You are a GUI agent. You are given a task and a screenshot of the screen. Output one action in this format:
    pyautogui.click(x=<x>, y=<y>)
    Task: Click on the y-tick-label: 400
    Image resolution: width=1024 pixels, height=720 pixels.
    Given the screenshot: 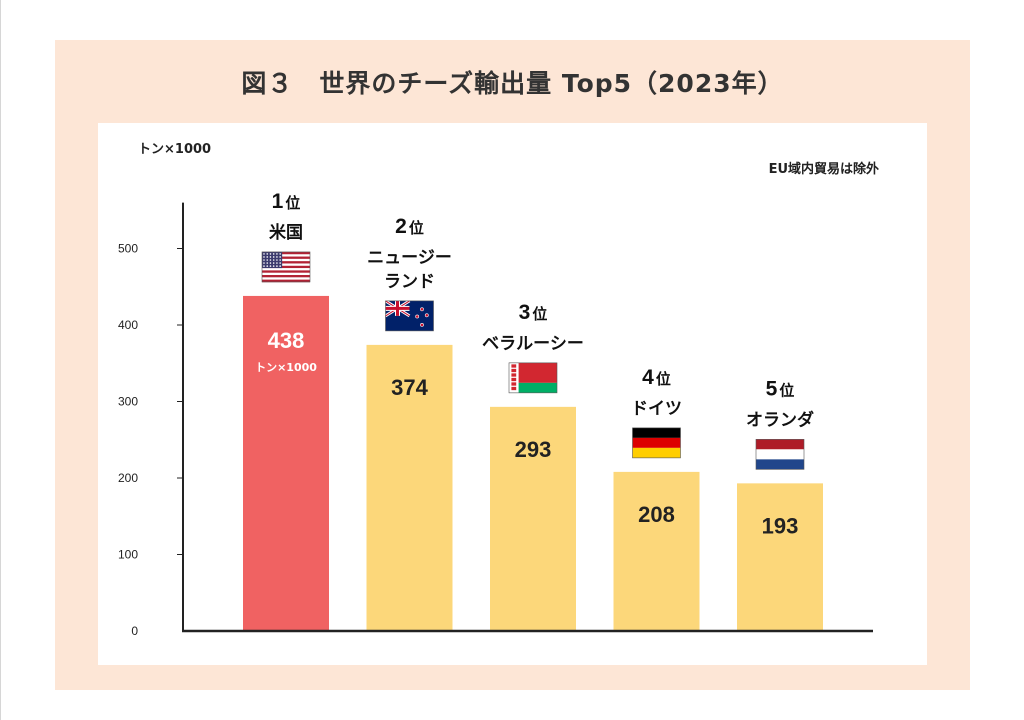 What is the action you would take?
    pyautogui.click(x=128, y=325)
    